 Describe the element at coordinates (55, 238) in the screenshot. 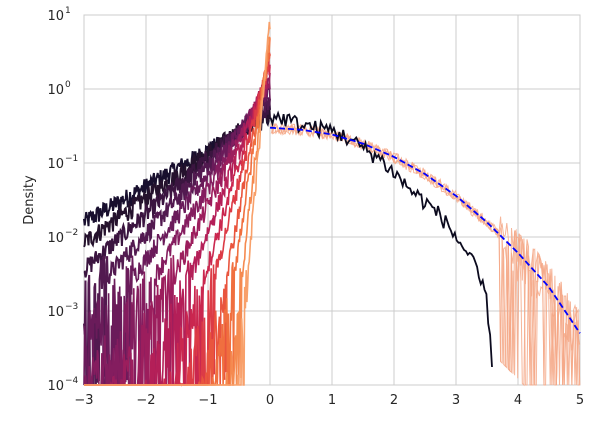

I see `y-tick-label-2: 10` at that location.